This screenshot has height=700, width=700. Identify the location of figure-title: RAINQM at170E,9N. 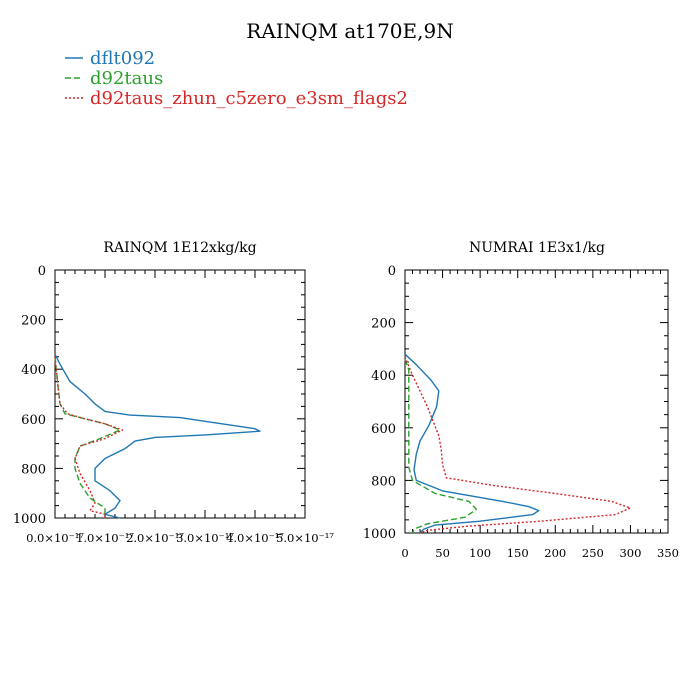
(349, 31).